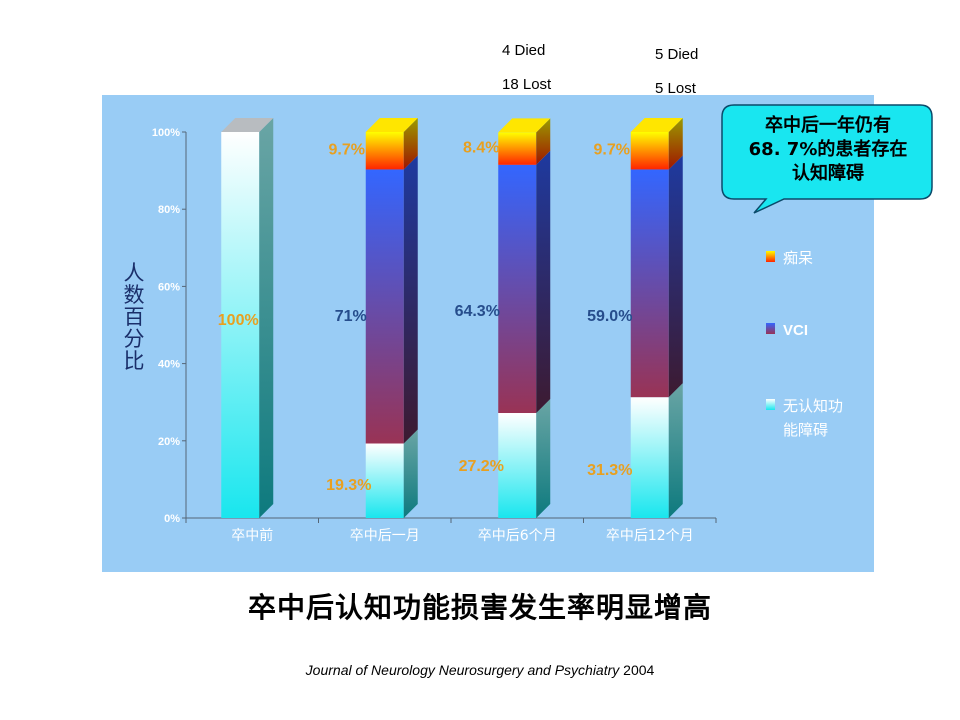 The width and height of the screenshot is (960, 720). I want to click on y-tick-label: 40%, so click(169, 365).